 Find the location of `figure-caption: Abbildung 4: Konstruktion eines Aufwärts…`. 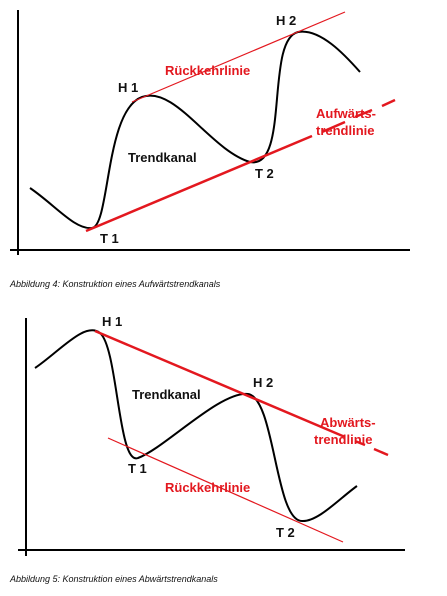

figure-caption: Abbildung 4: Konstruktion eines Aufwärts… is located at coordinates (115, 284).